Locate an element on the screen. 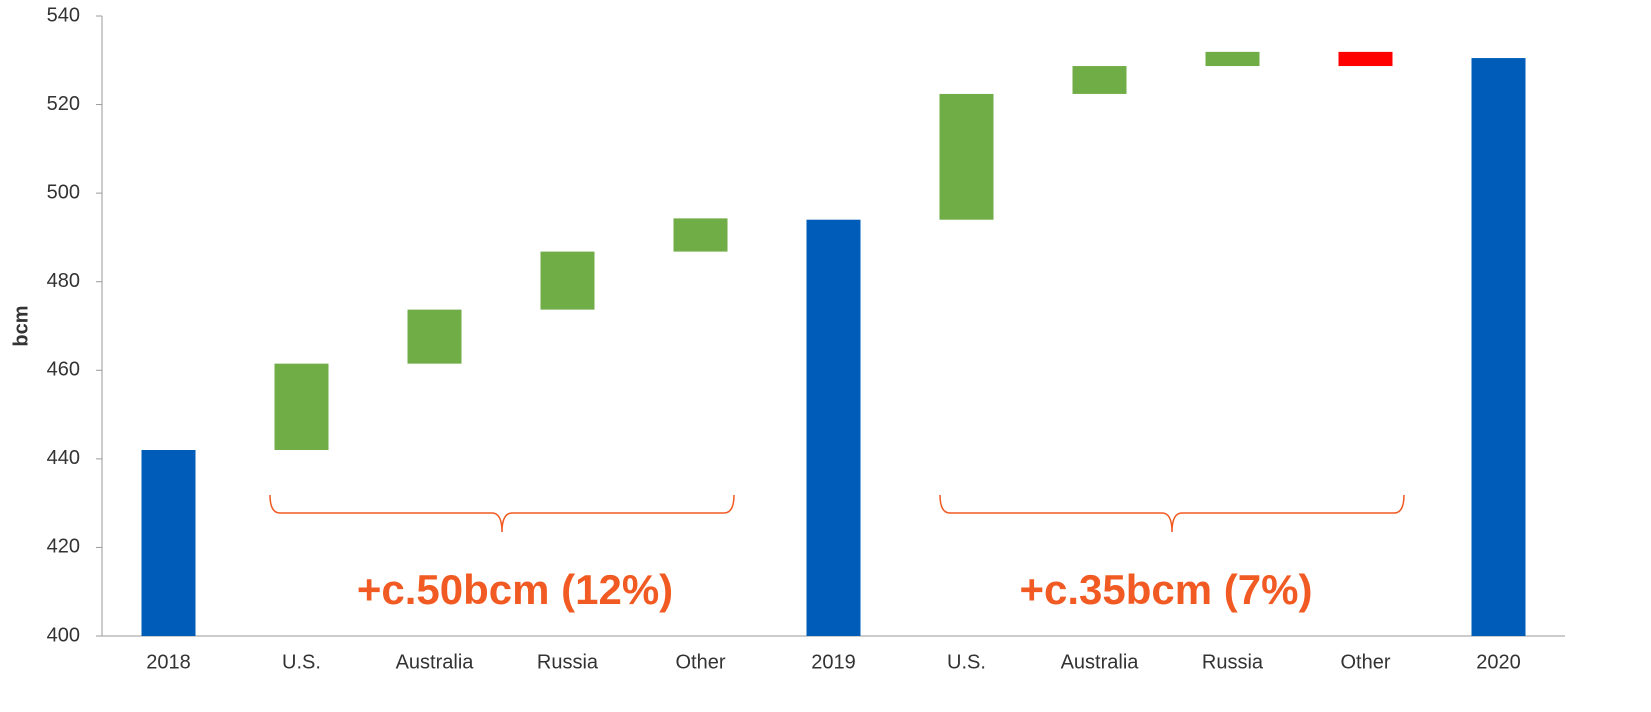  annotation: +c.35bcm (7%) is located at coordinates (1166, 589).